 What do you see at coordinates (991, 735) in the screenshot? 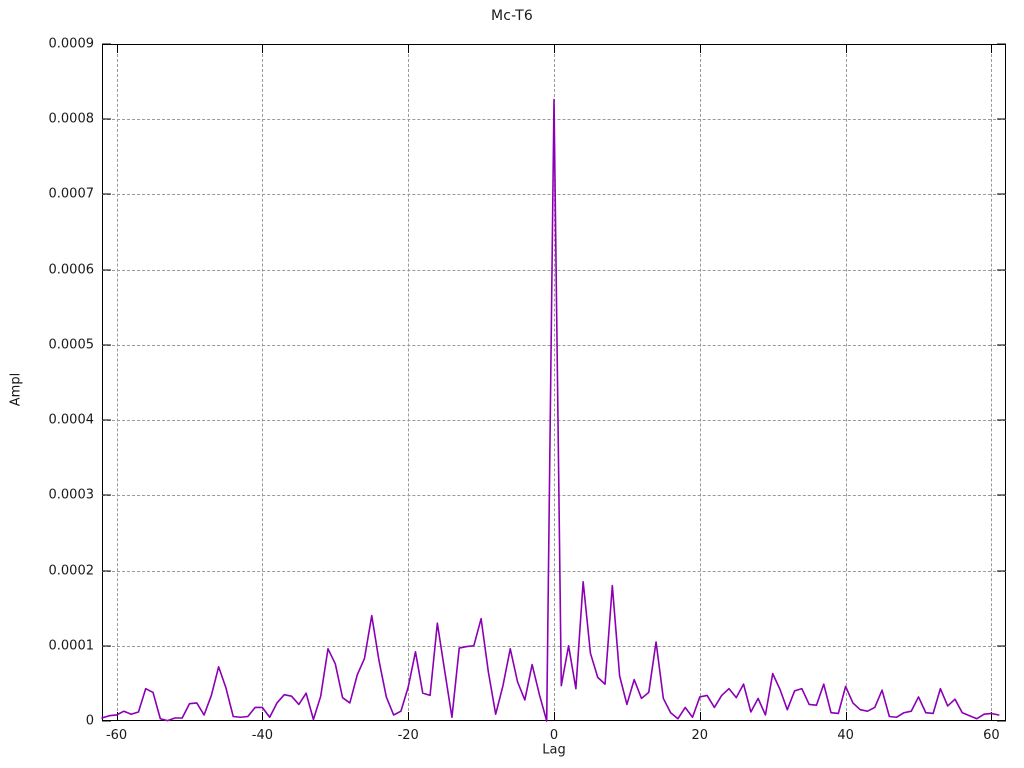
I see `x-axis-tick-label: 60` at bounding box center [991, 735].